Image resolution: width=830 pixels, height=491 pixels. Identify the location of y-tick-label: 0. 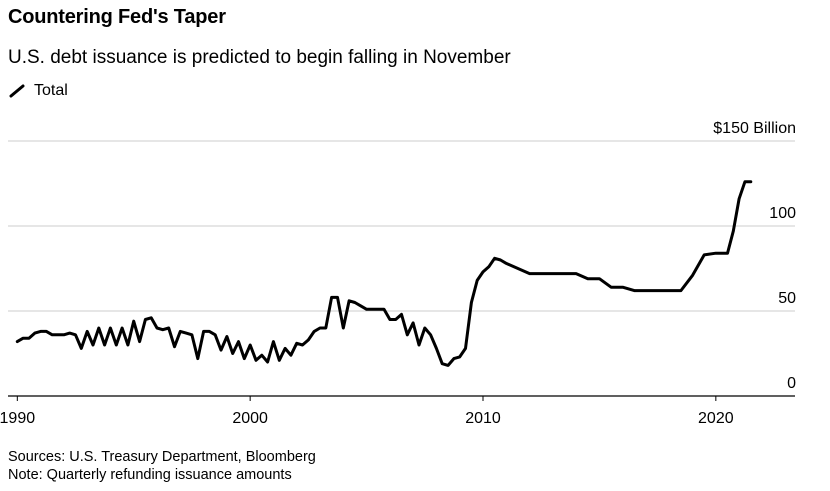
(791, 383).